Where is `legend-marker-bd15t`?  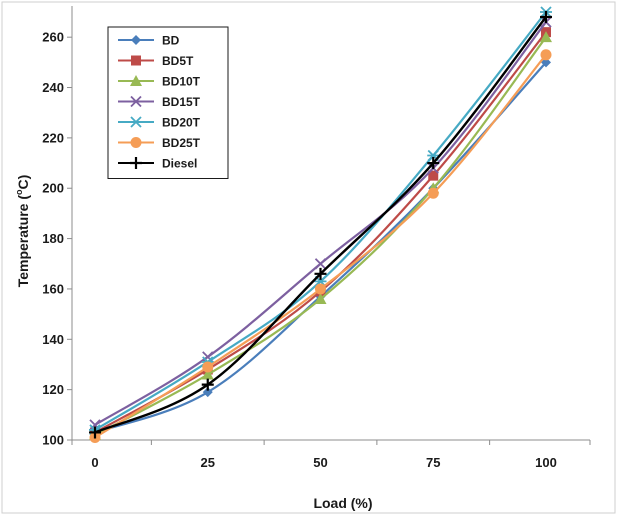
legend-marker-bd15t is located at coordinates (136, 101).